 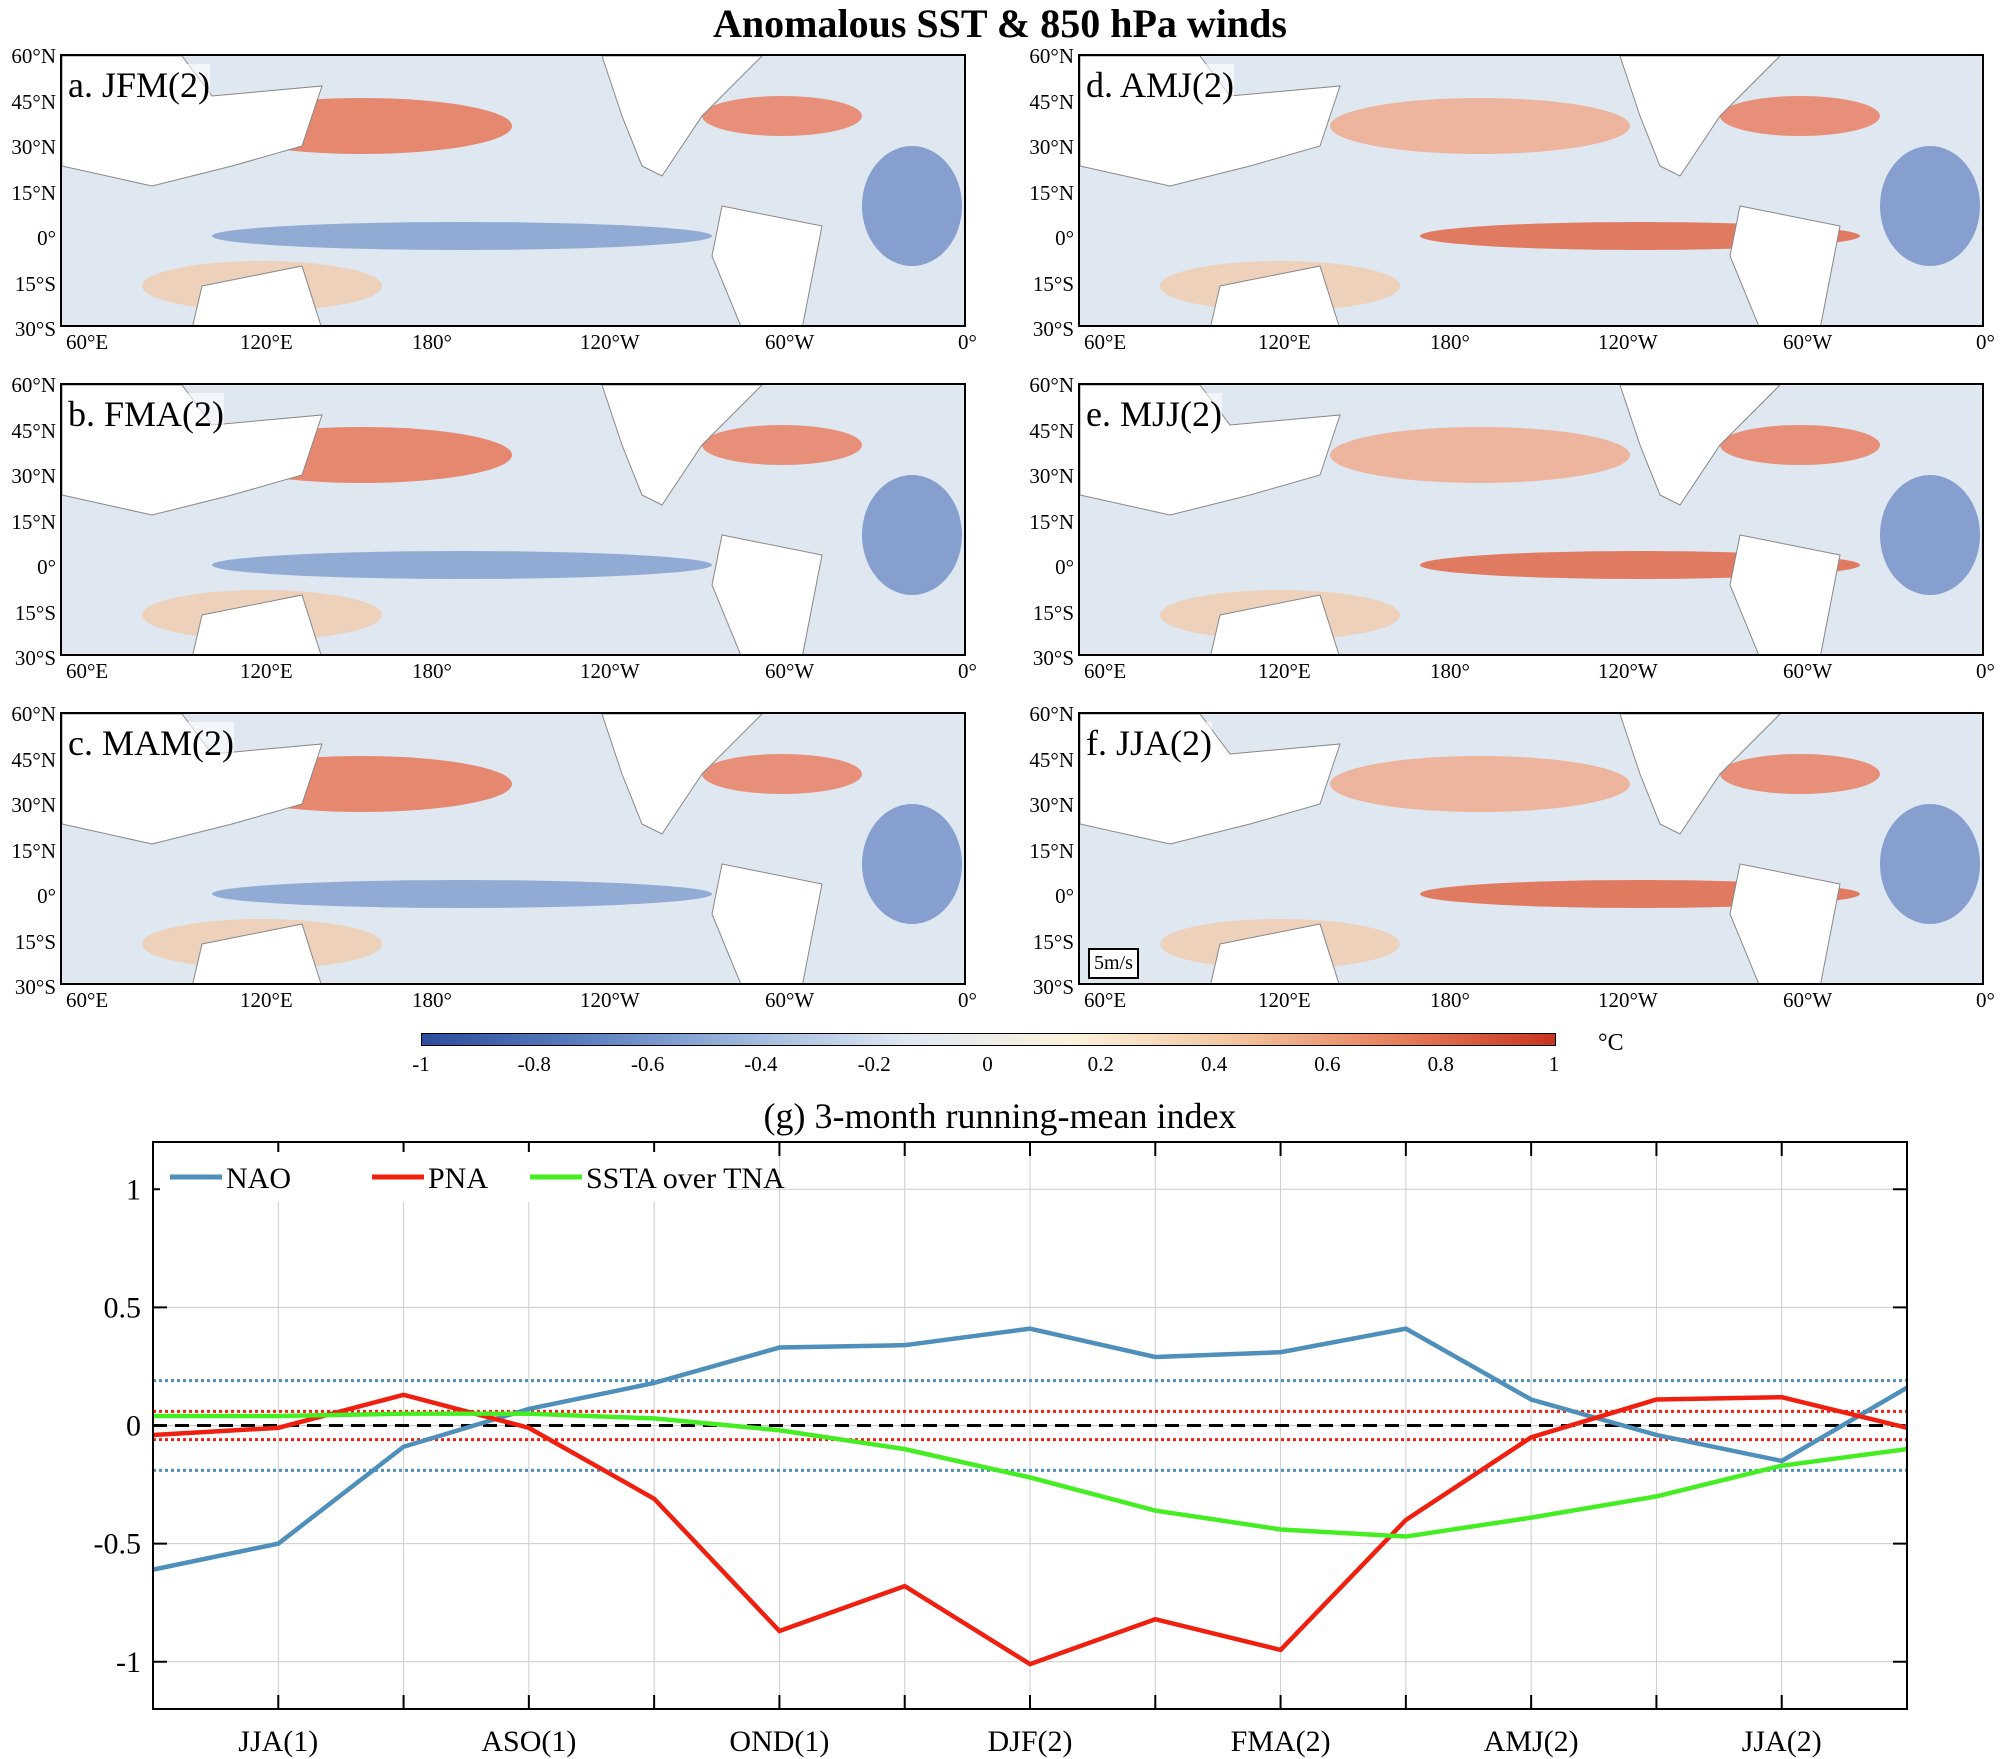 What do you see at coordinates (779, 1741) in the screenshot?
I see `x-tick-label: OND(1)` at bounding box center [779, 1741].